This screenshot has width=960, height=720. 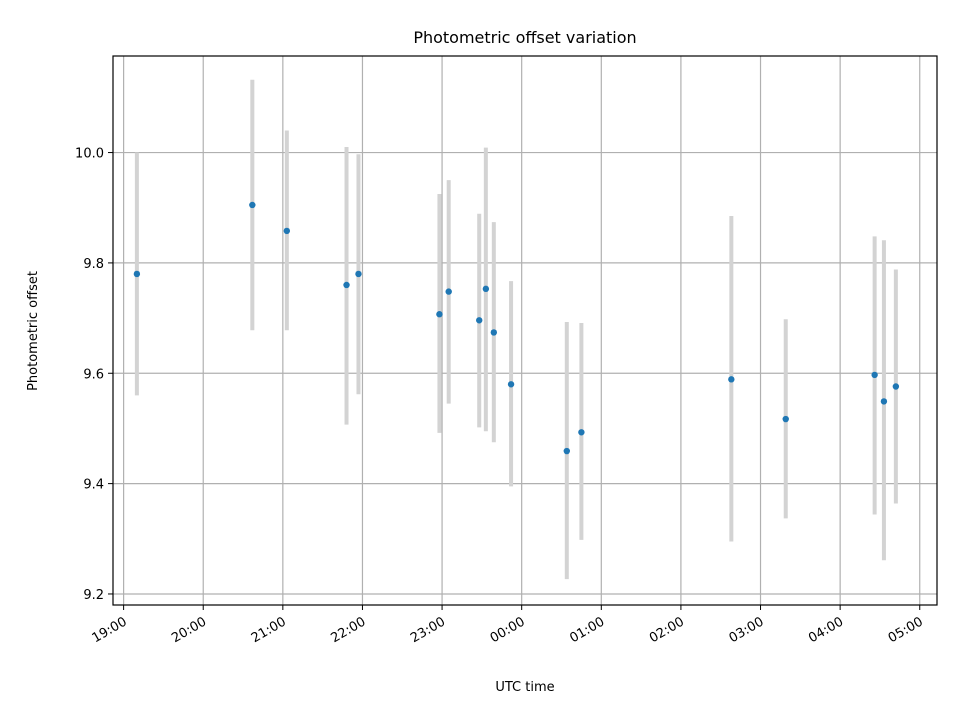 What do you see at coordinates (189, 630) in the screenshot?
I see `x-tick-label: 20:00` at bounding box center [189, 630].